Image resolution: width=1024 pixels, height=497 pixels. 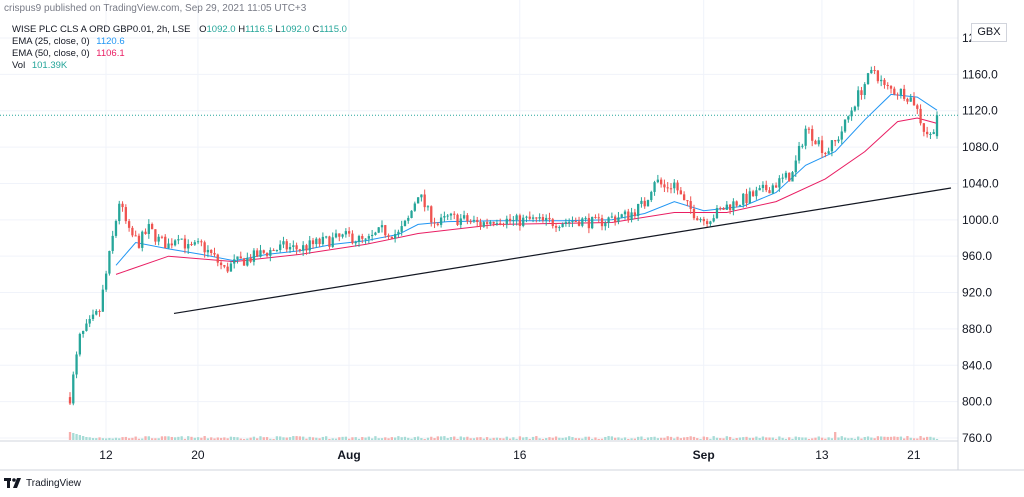 I want to click on y-tick-label: 1000.0, so click(x=980, y=220).